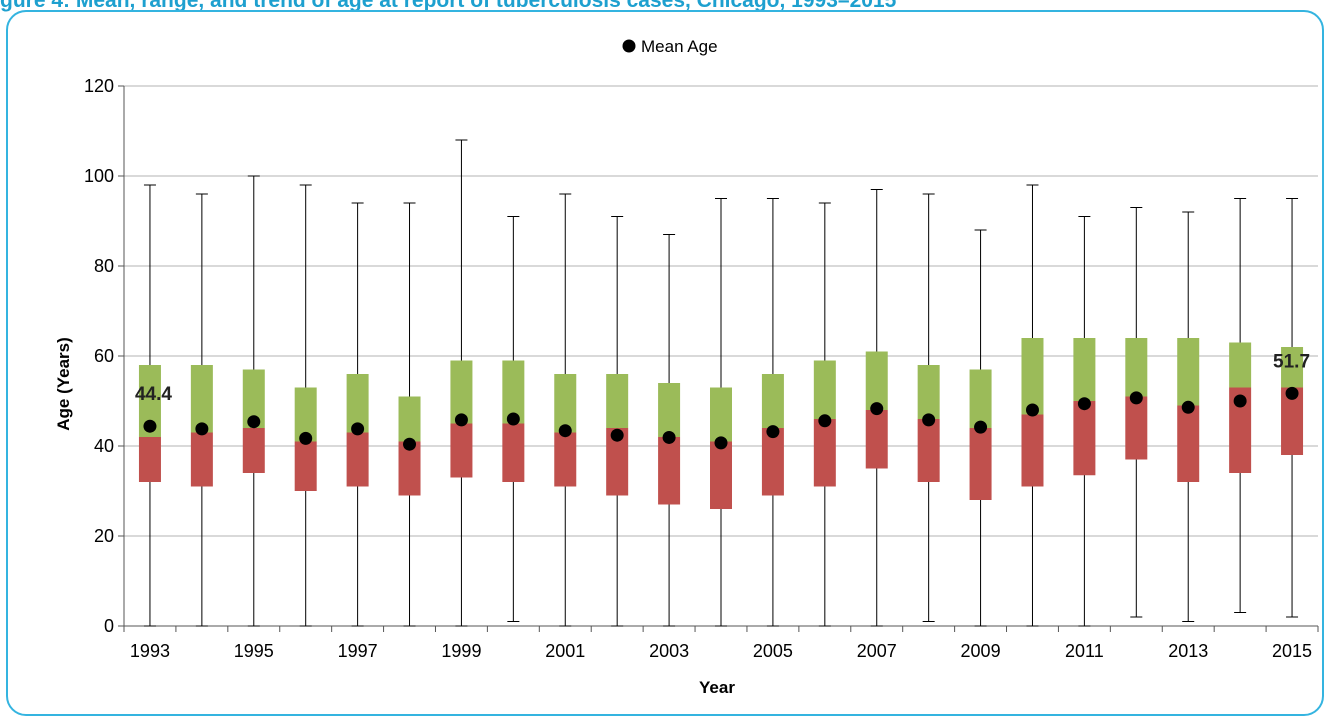 The height and width of the screenshot is (721, 1327). What do you see at coordinates (1292, 651) in the screenshot?
I see `x-tick-label: 2015` at bounding box center [1292, 651].